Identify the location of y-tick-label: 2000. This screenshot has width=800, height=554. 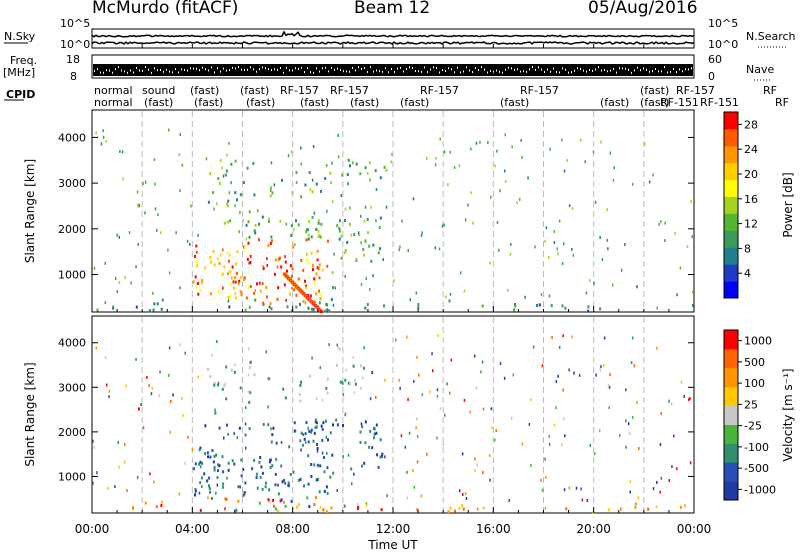
(72, 432).